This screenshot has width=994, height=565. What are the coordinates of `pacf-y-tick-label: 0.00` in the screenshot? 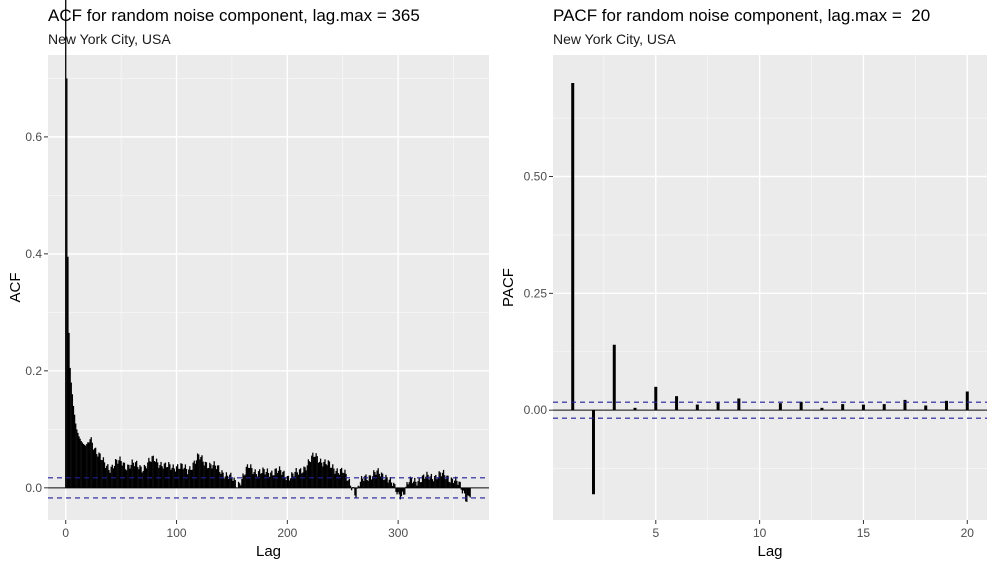 It's located at (536, 410).